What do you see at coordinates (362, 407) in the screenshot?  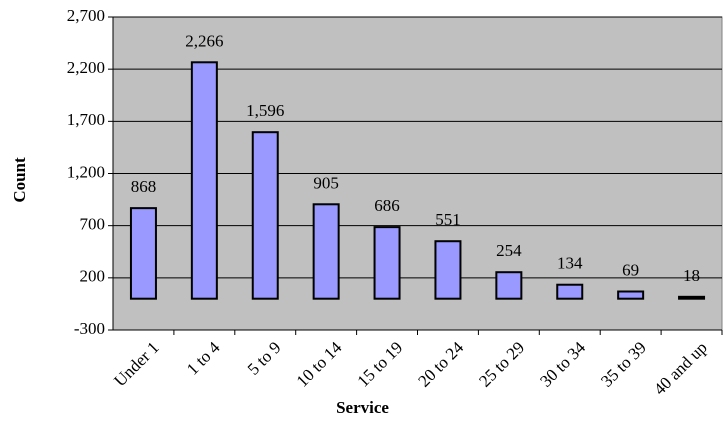 I see `x-axis-title: Service` at bounding box center [362, 407].